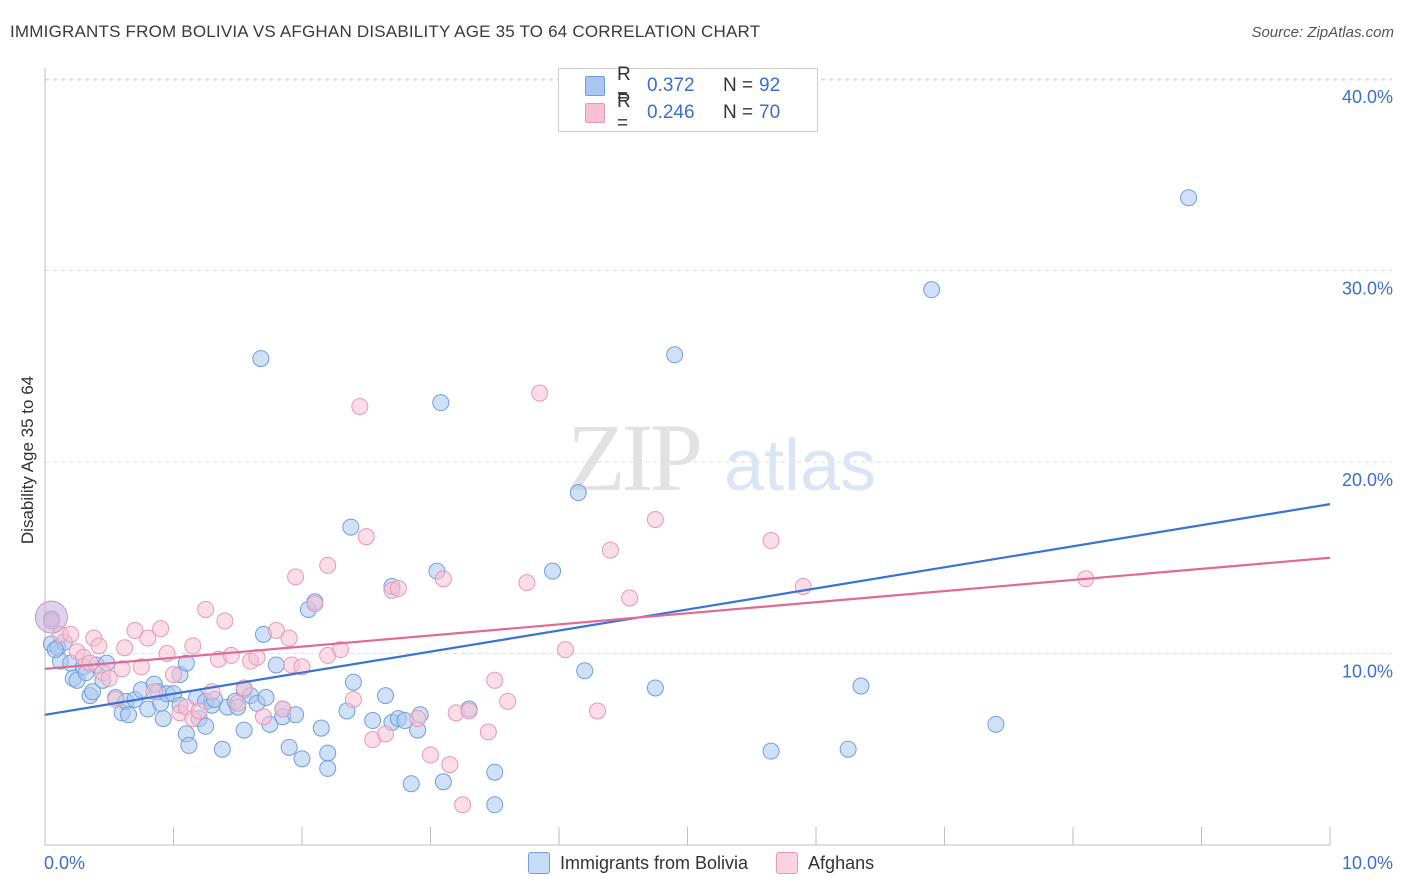 This screenshot has height=892, width=1406. What do you see at coordinates (841, 862) in the screenshot?
I see `bottom-legend-label-afghan: Afghans` at bounding box center [841, 862].